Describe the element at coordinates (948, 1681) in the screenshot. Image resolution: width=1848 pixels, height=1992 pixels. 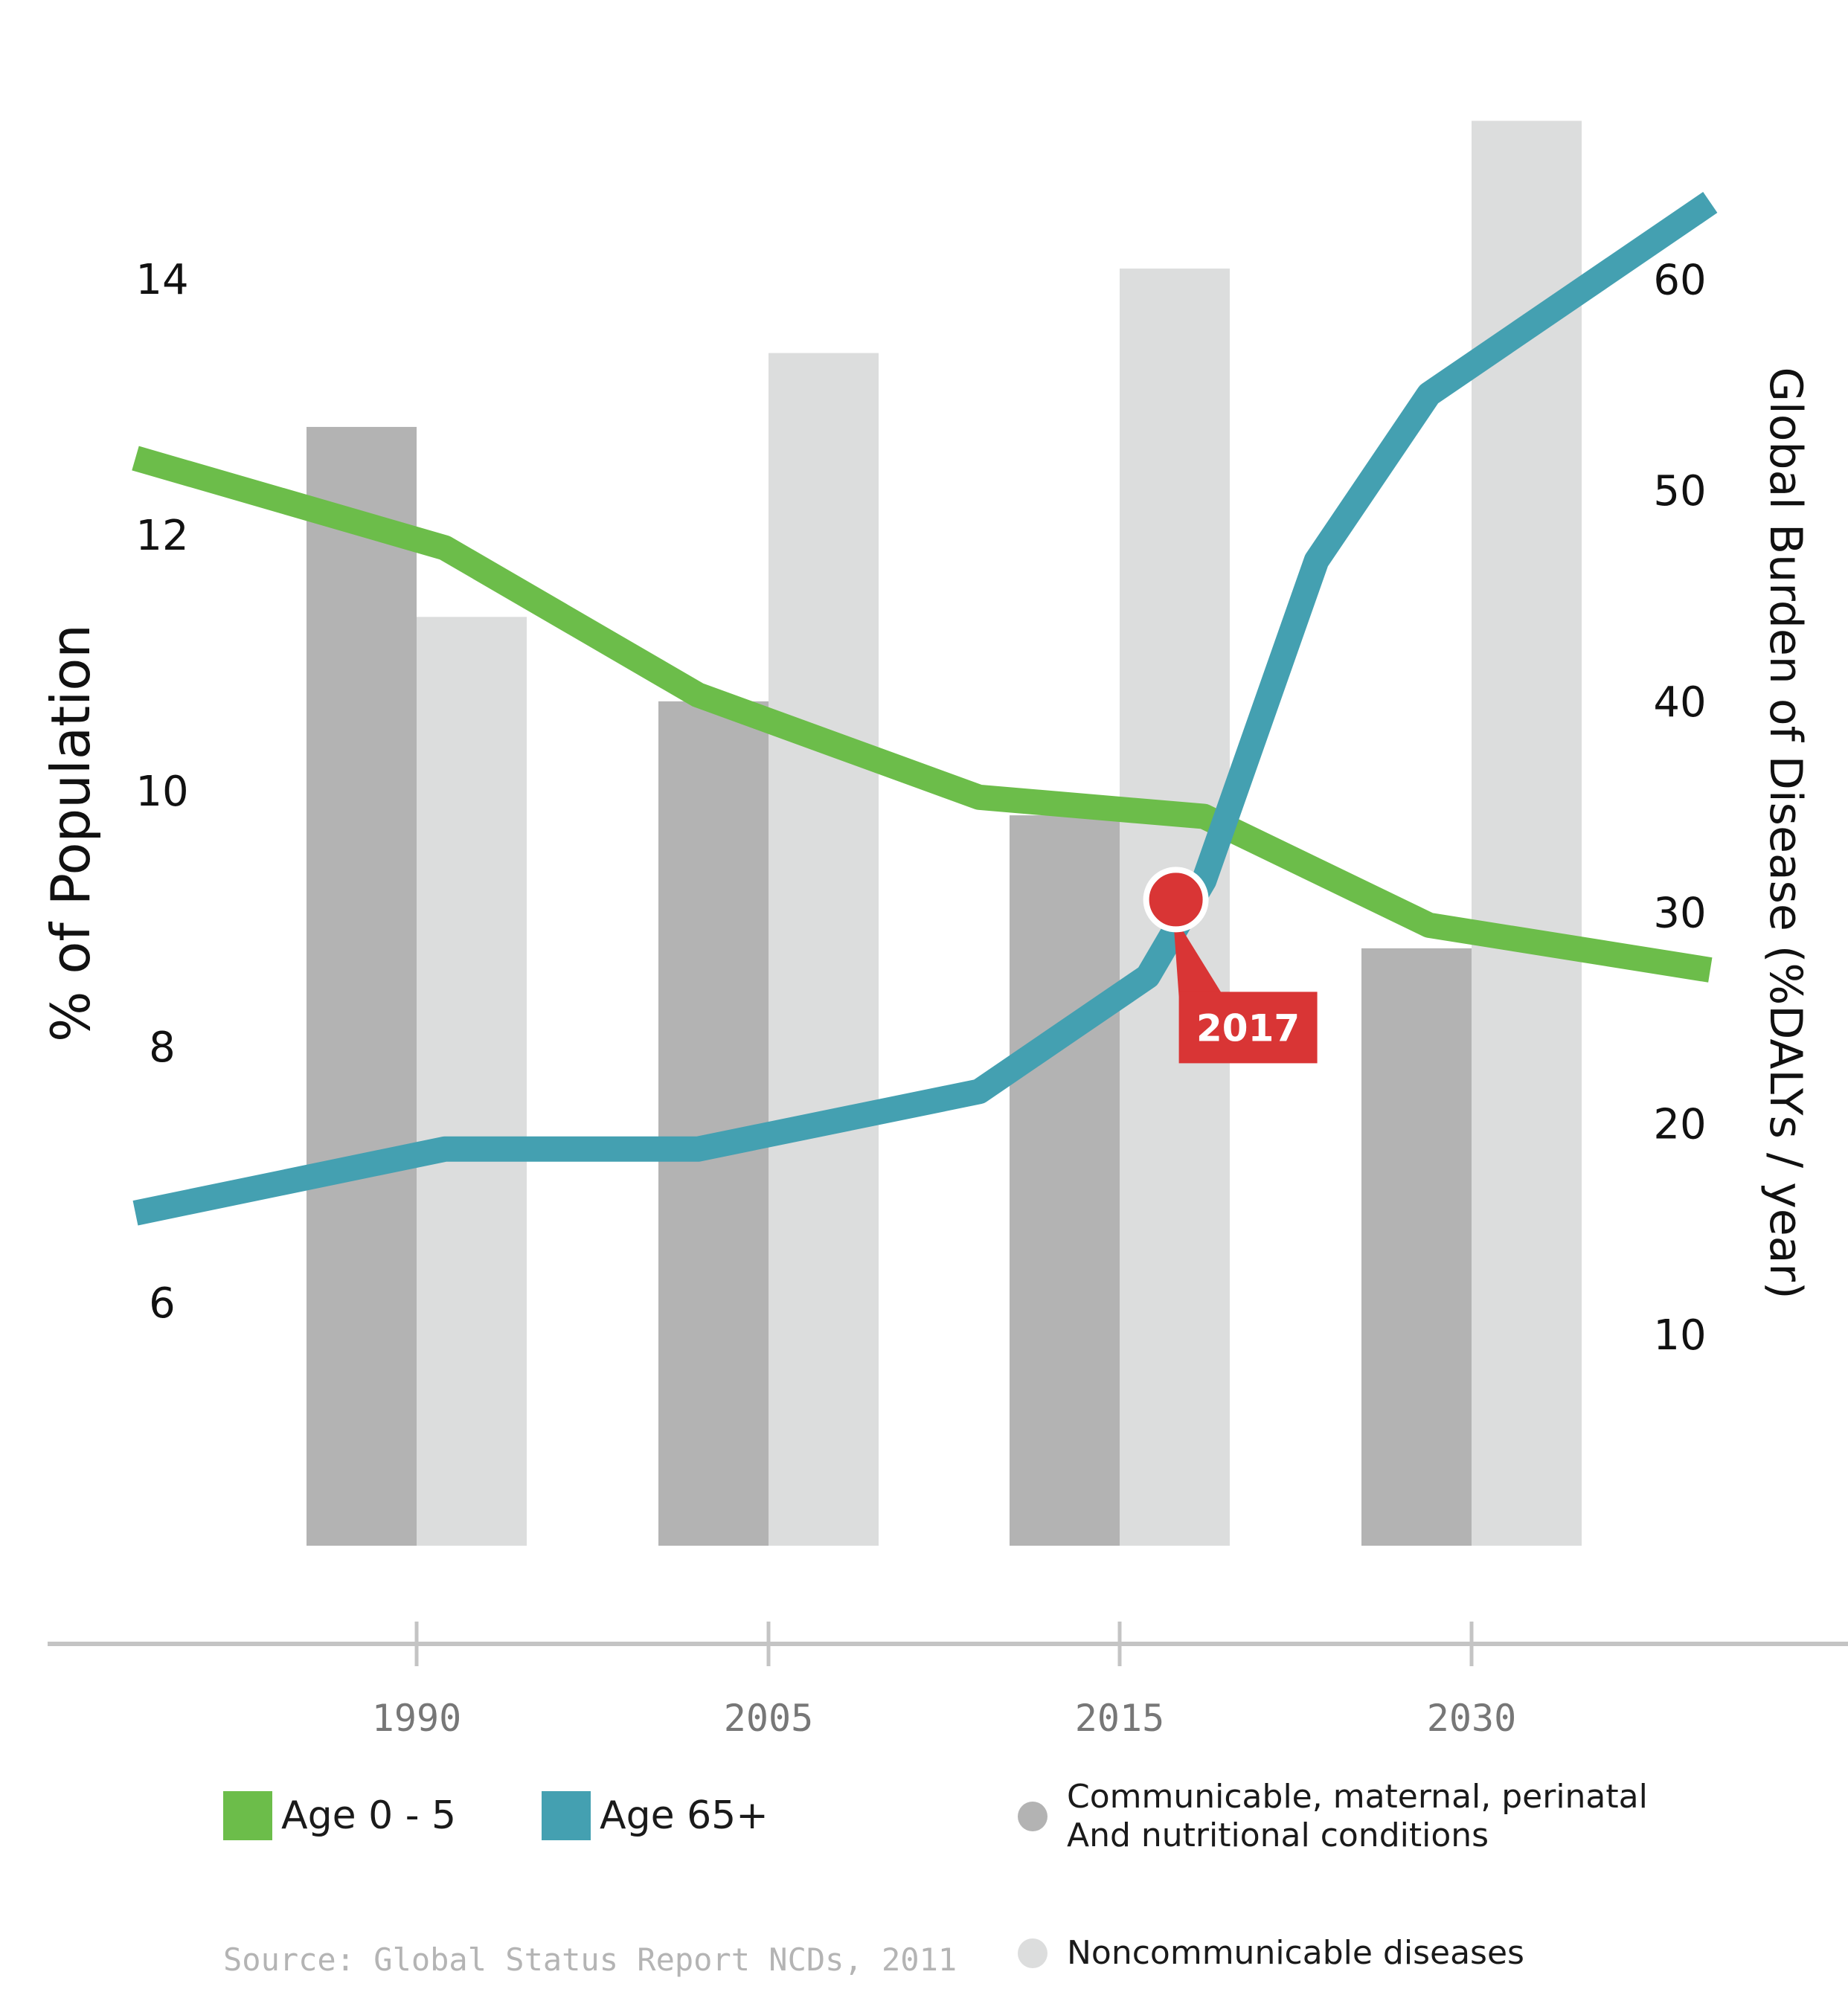
I see `x-axis: 1990 2005 2015 2030` at that location.